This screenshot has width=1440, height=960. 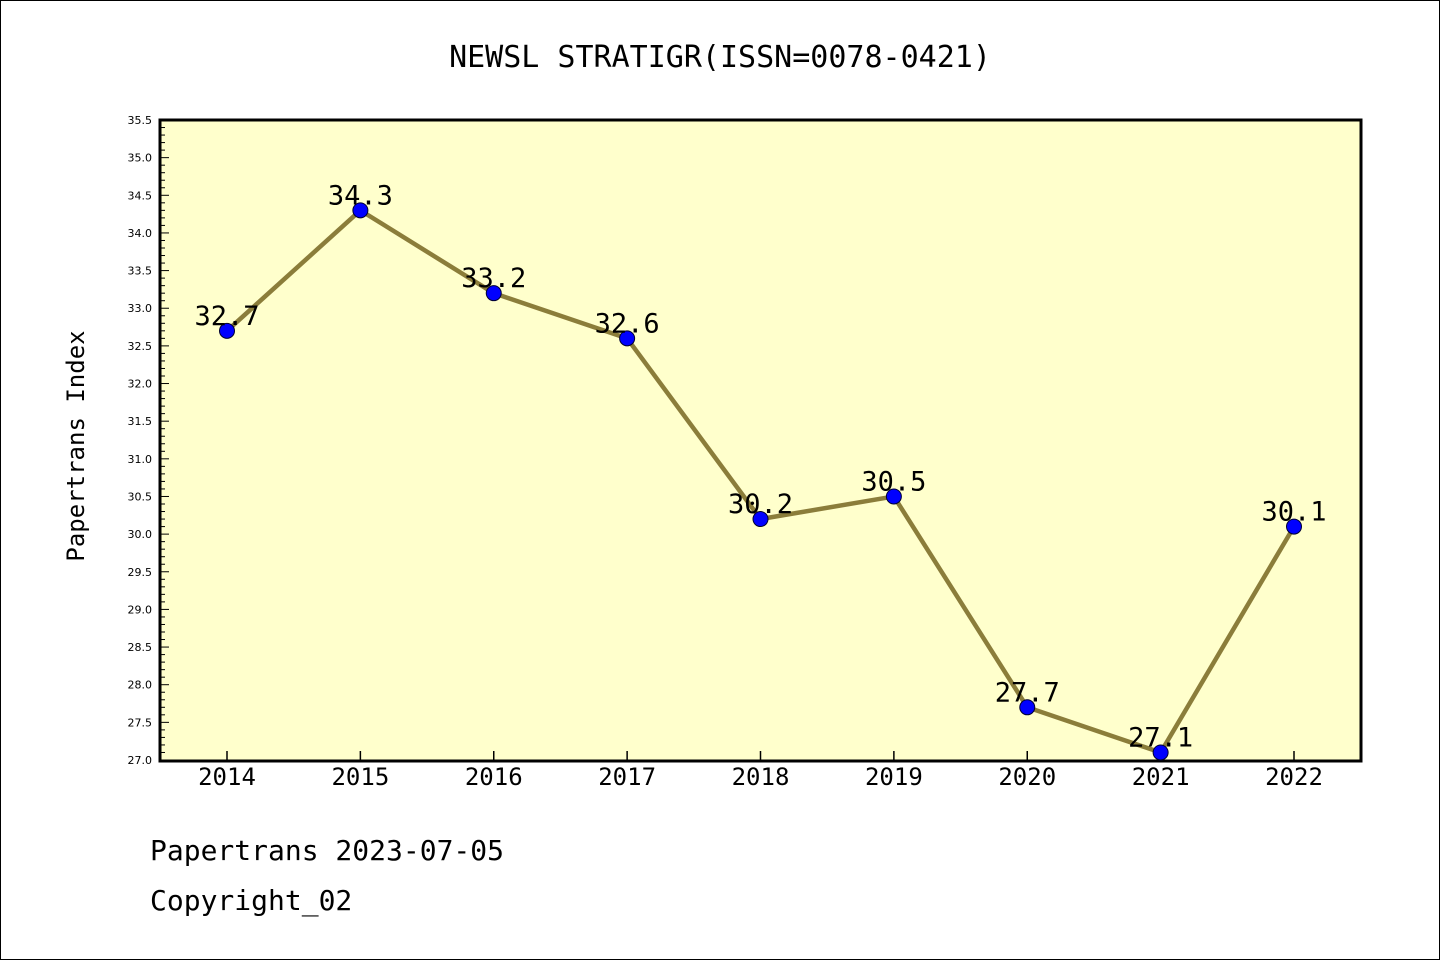 What do you see at coordinates (140, 572) in the screenshot?
I see `y-tick-label: 29.5` at bounding box center [140, 572].